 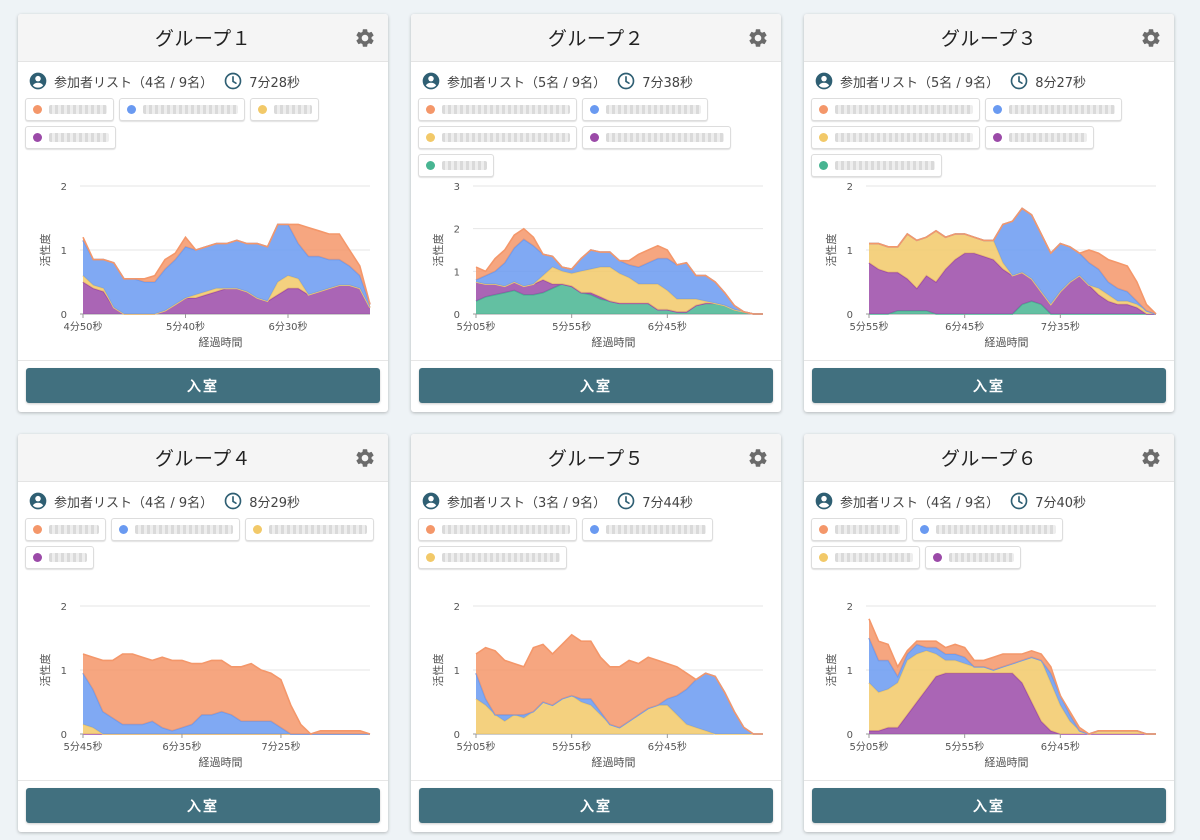 I want to click on group-title: グループ３, so click(x=989, y=39).